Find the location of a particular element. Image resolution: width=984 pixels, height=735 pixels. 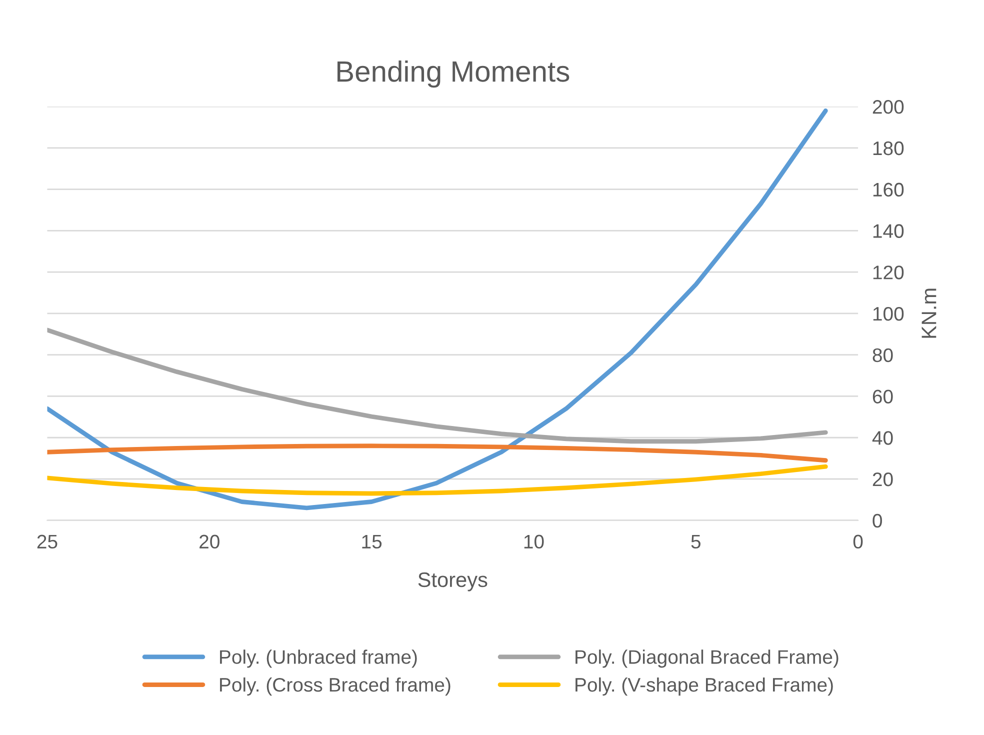

y-axis-title: KN.m is located at coordinates (929, 313).